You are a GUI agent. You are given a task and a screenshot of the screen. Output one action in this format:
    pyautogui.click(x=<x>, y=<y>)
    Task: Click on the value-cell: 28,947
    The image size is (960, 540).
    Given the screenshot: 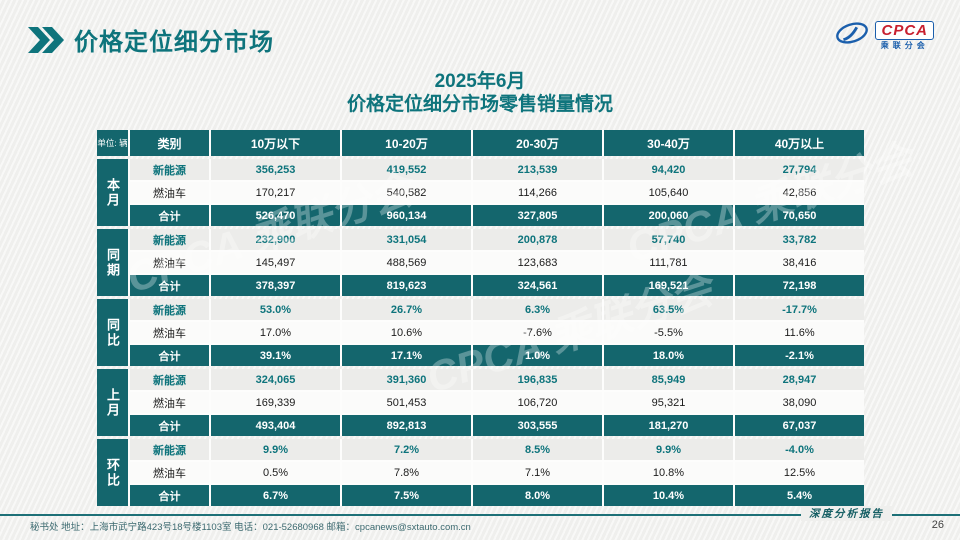 What is the action you would take?
    pyautogui.click(x=799, y=379)
    